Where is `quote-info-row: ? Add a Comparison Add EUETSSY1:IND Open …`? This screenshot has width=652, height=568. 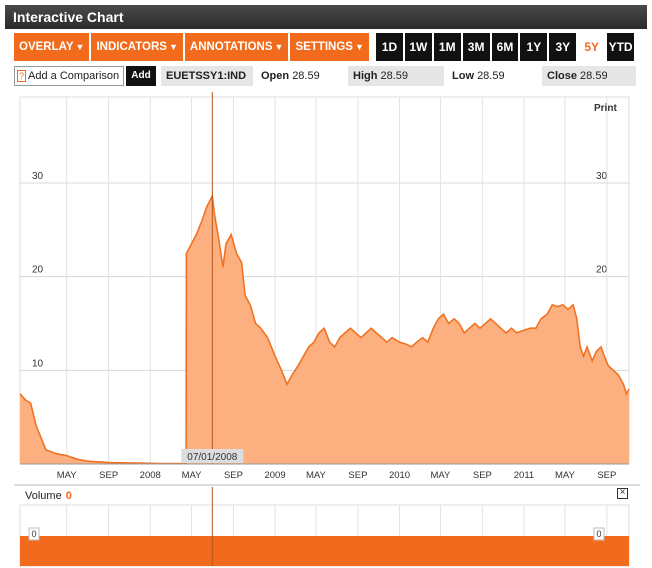 quote-info-row: ? Add a Comparison Add EUETSSY1:IND Open … is located at coordinates (325, 76).